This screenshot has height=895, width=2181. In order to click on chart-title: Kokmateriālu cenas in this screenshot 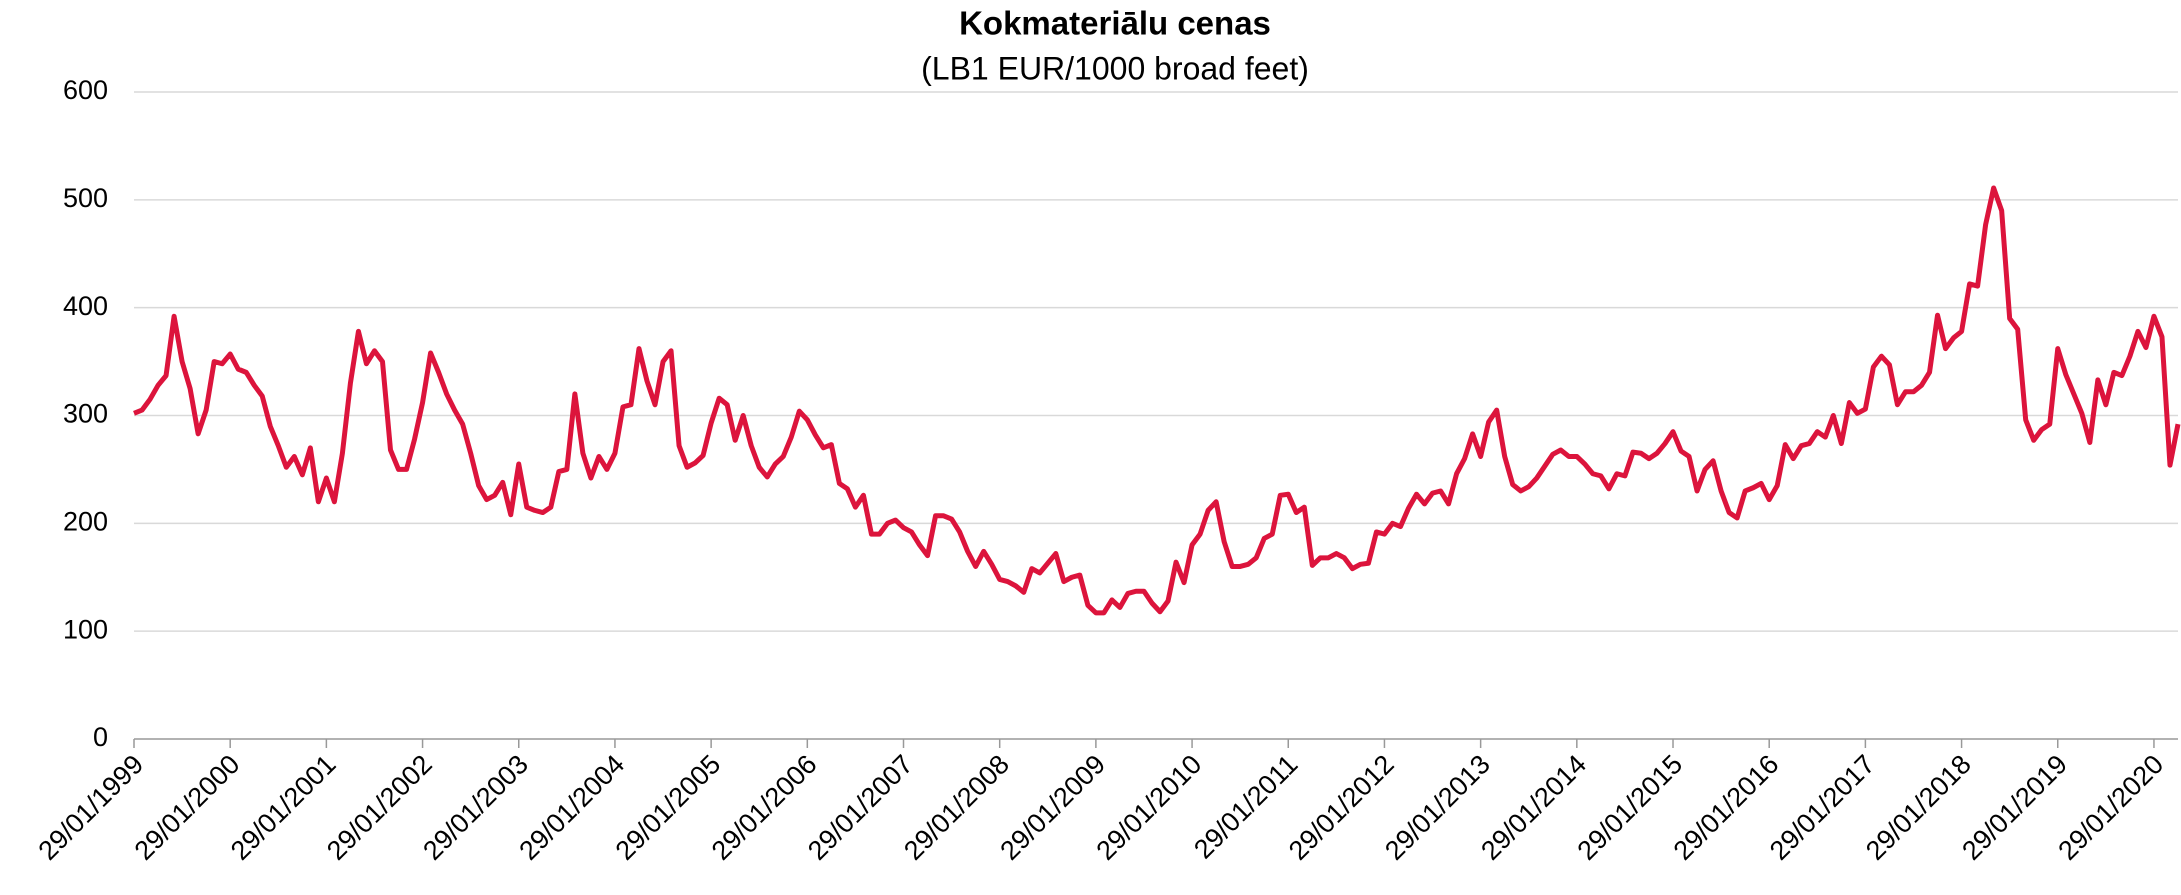, I will do `click(1115, 23)`.